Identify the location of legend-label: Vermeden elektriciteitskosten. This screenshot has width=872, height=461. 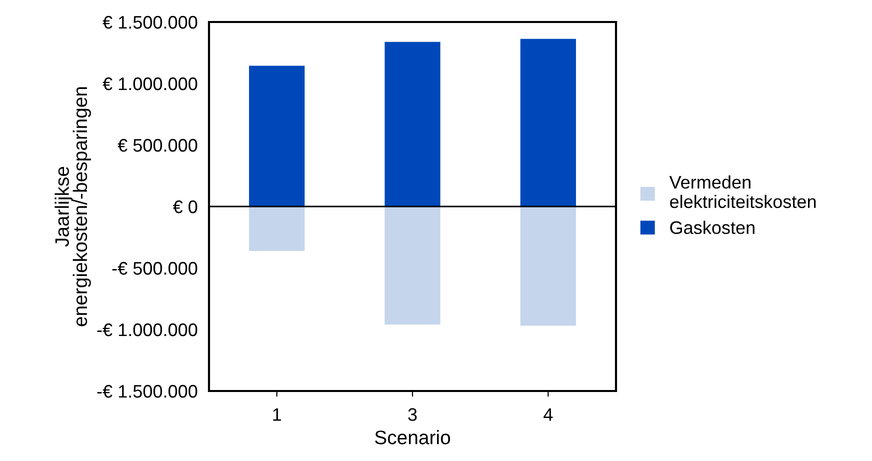
(742, 191).